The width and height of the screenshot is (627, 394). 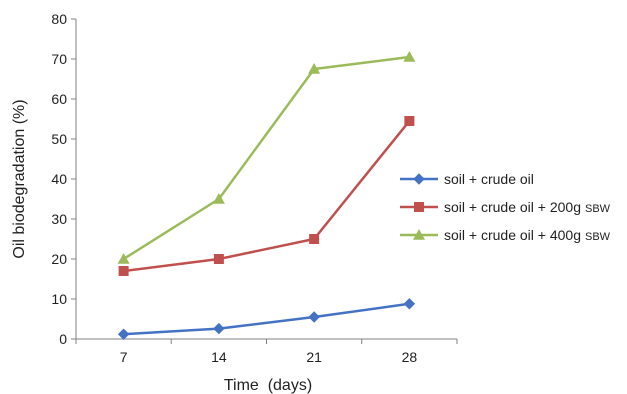 I want to click on legend-item: soil + crude oil + 200g SBW, so click(x=505, y=207).